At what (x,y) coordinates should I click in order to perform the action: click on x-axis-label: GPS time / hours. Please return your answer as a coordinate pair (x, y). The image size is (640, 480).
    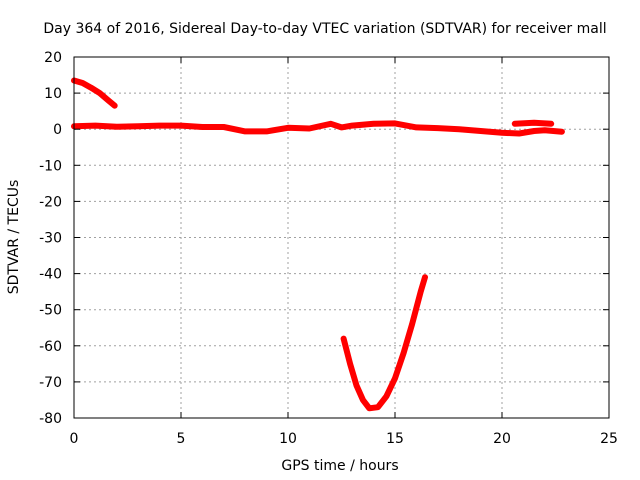
    Looking at the image, I should click on (339, 466).